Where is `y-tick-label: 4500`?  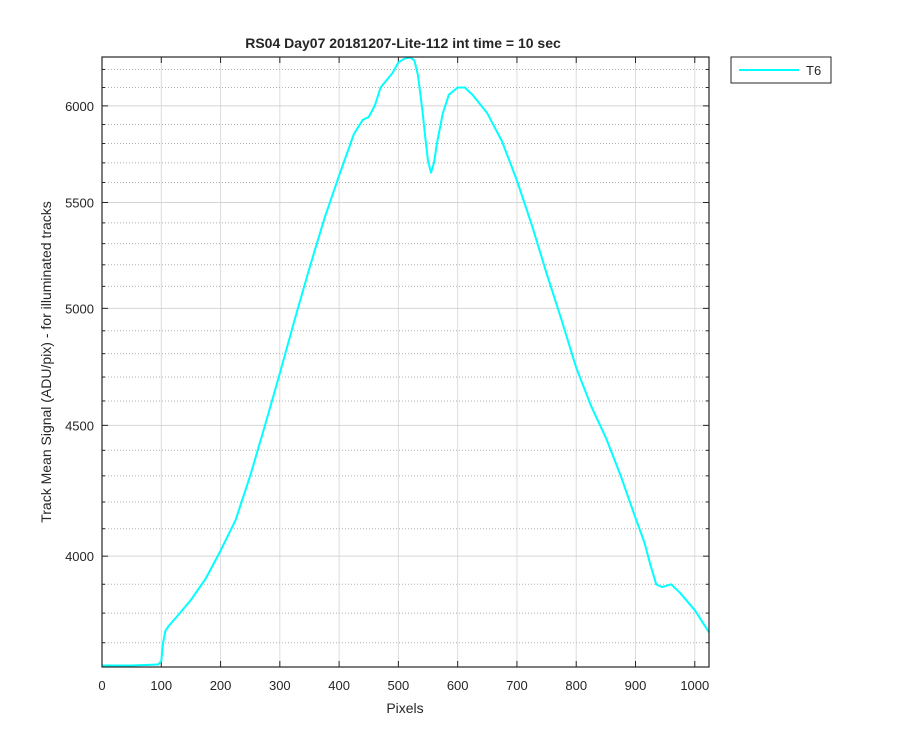
y-tick-label: 4500 is located at coordinates (79, 425).